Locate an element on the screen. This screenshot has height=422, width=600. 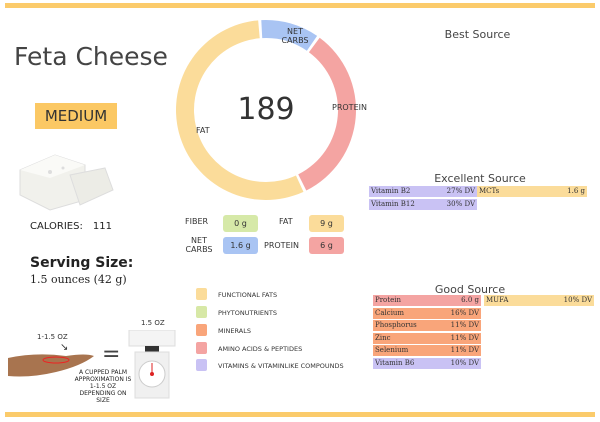
legend-minerals: MINERALS is located at coordinates (223, 330).